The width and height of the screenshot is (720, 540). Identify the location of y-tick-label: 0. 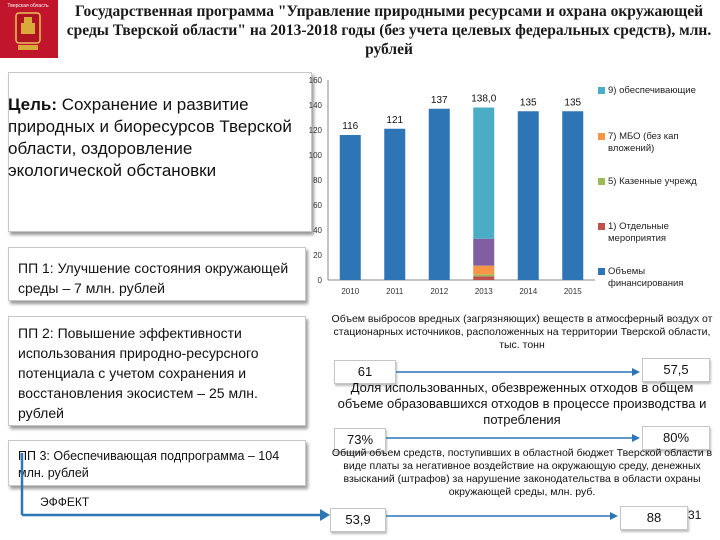
(320, 280).